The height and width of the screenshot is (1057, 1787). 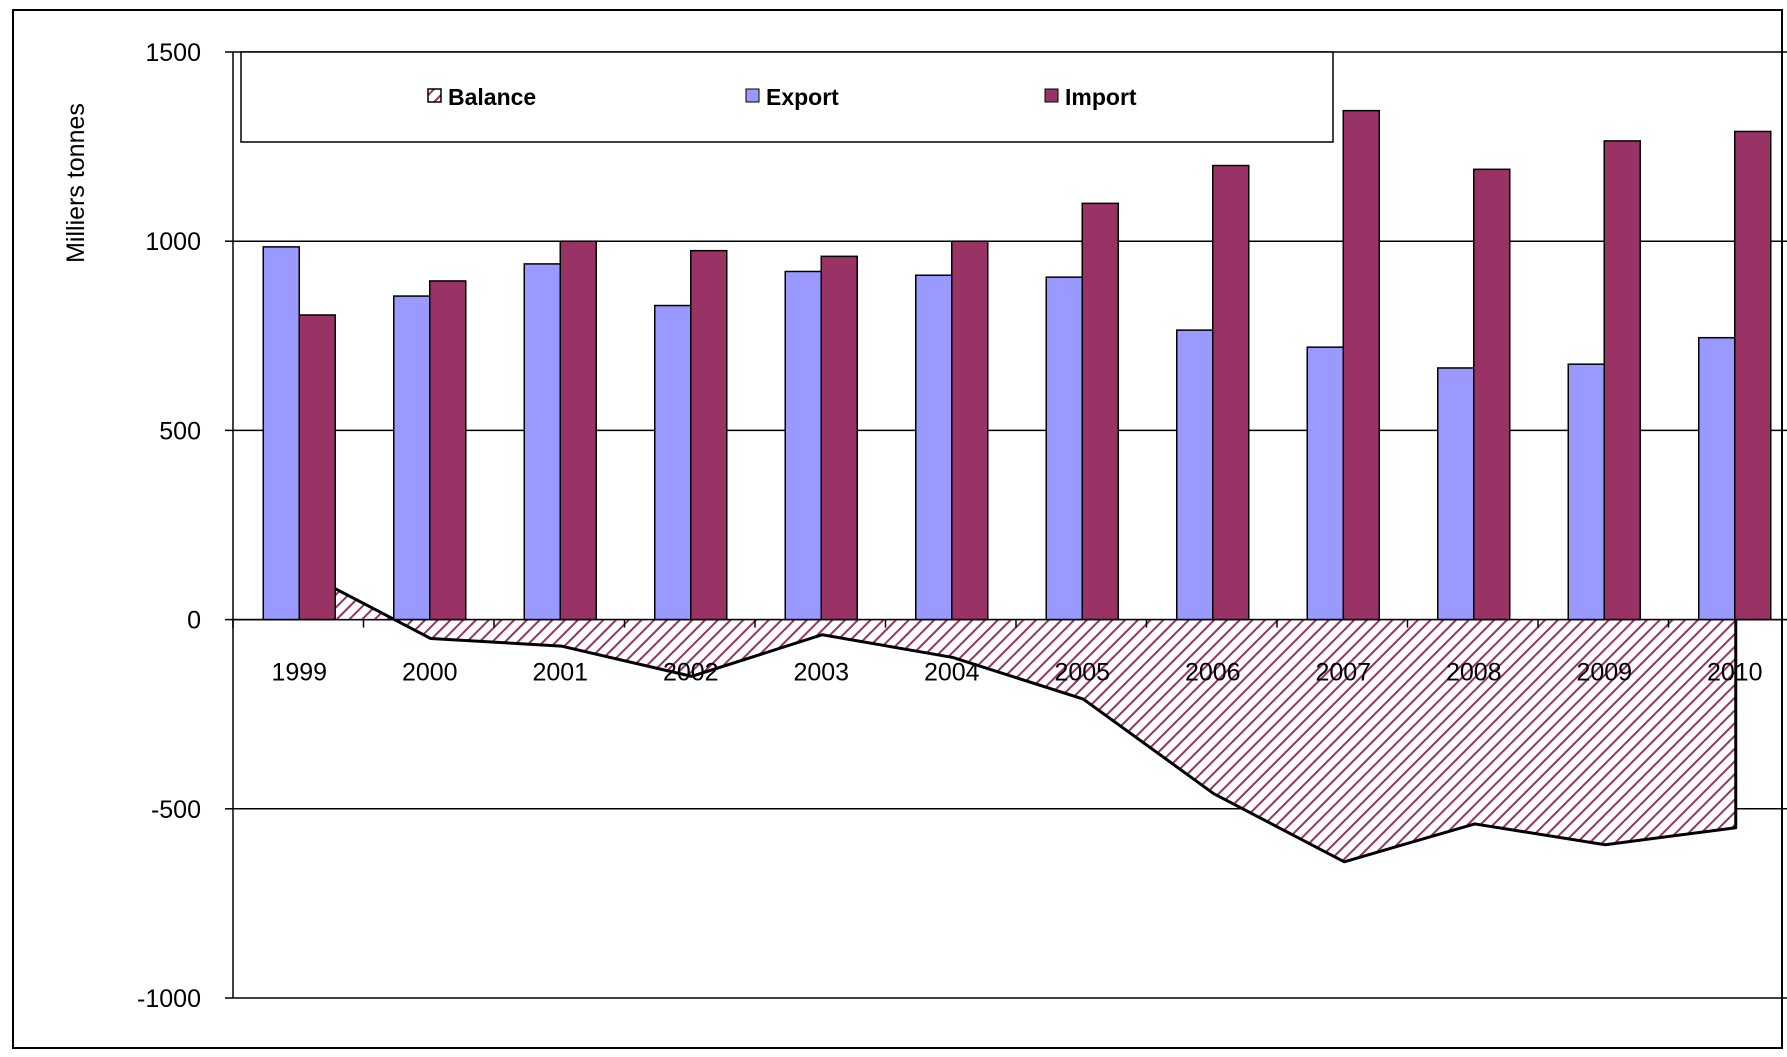 I want to click on x-tick-label: 2003, so click(x=821, y=673).